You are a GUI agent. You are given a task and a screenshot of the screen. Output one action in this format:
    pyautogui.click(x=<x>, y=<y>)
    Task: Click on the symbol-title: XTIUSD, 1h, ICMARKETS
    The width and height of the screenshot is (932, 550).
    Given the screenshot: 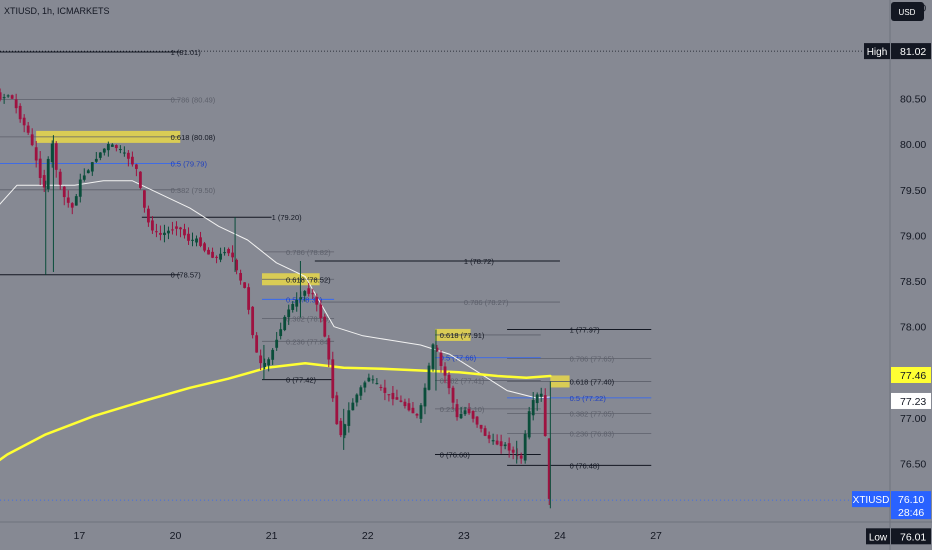 What is the action you would take?
    pyautogui.click(x=57, y=11)
    